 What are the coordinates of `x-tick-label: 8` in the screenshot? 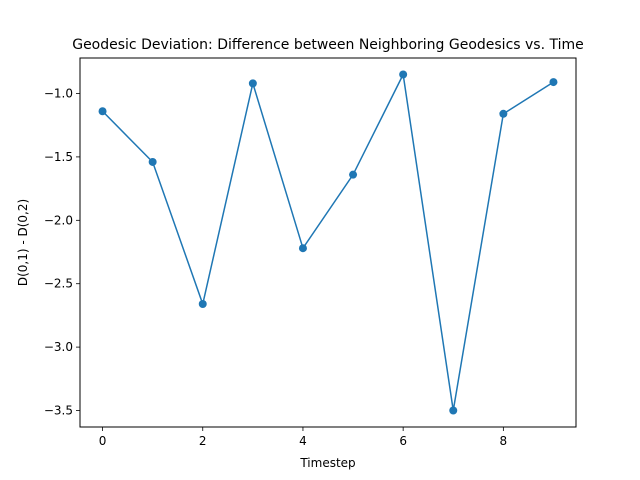 It's located at (504, 441).